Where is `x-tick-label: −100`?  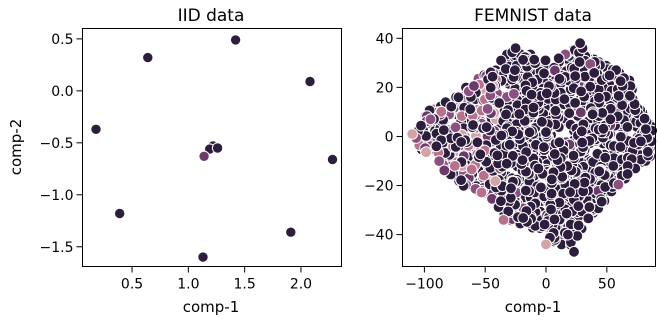
x-tick-label: −100 is located at coordinates (424, 285).